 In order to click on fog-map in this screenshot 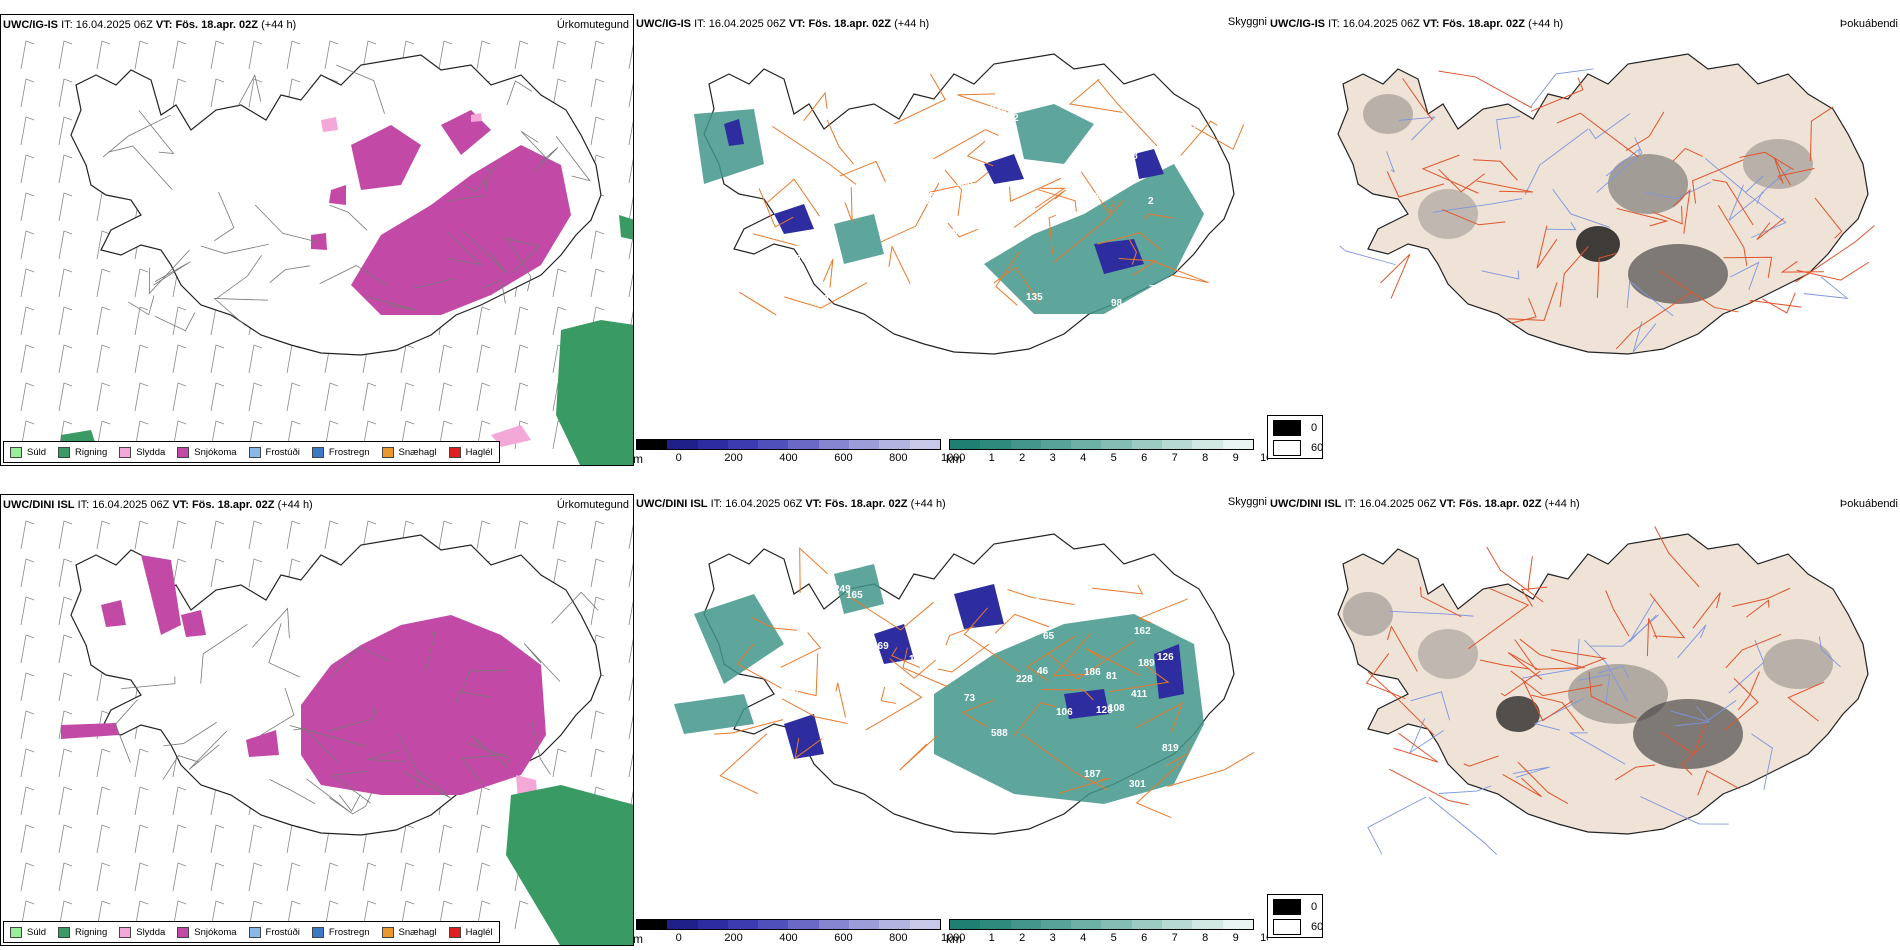, I will do `click(1606, 204)`.